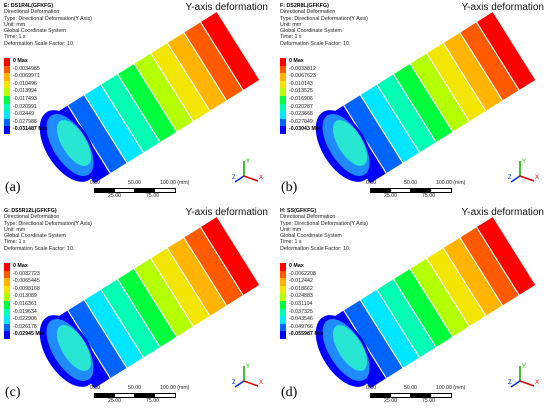 This screenshot has height=409, width=550. Describe the element at coordinates (26, 76) in the screenshot. I see `legend-value: -0.0069971` at that location.